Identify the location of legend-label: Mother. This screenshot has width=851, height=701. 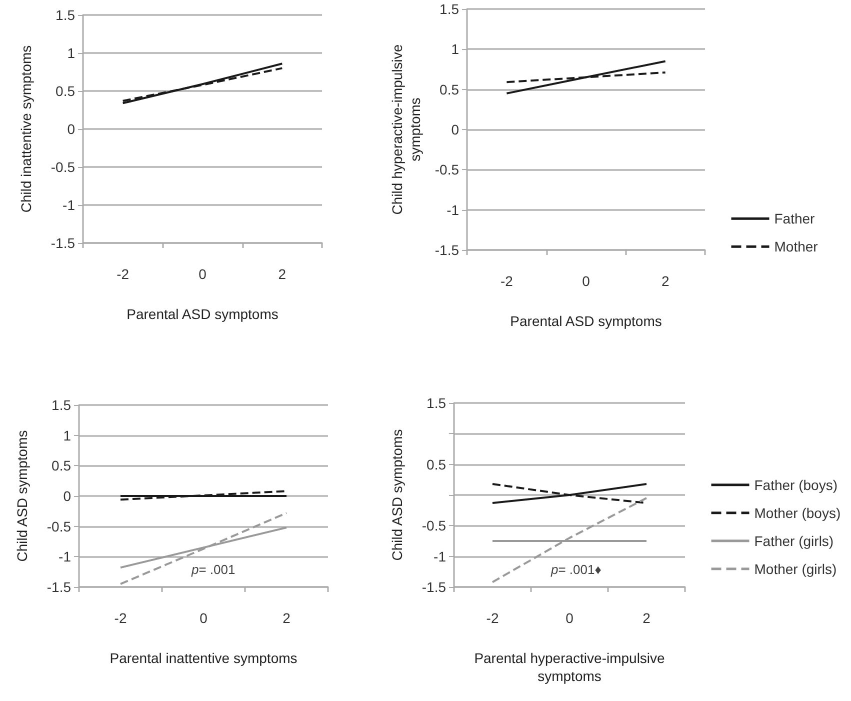
(796, 246).